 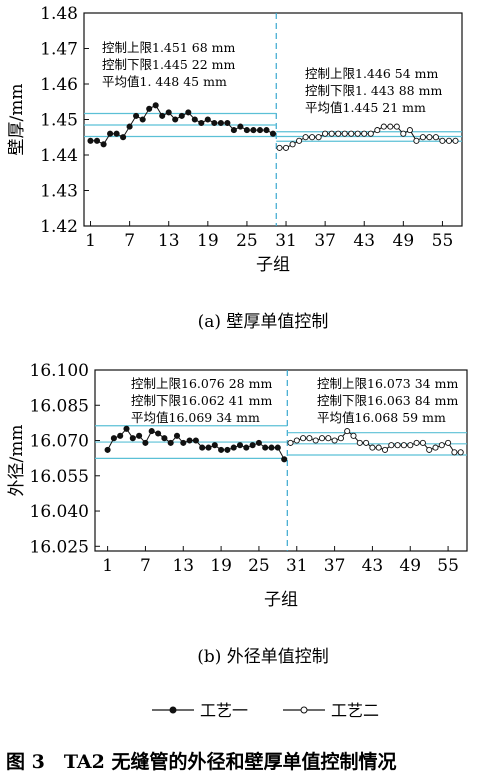 I want to click on annotation-left-line: 控制下限1.445 22 mm, so click(x=168, y=64).